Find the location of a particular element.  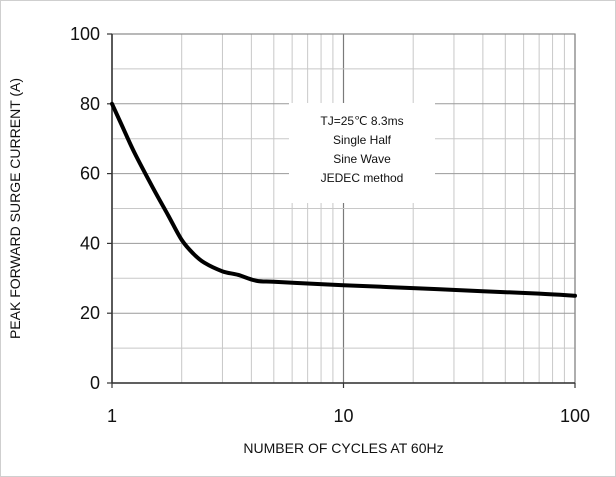

y-axis-title: PEAK FORWARD SURGE CURRENT (A) is located at coordinates (15, 208).